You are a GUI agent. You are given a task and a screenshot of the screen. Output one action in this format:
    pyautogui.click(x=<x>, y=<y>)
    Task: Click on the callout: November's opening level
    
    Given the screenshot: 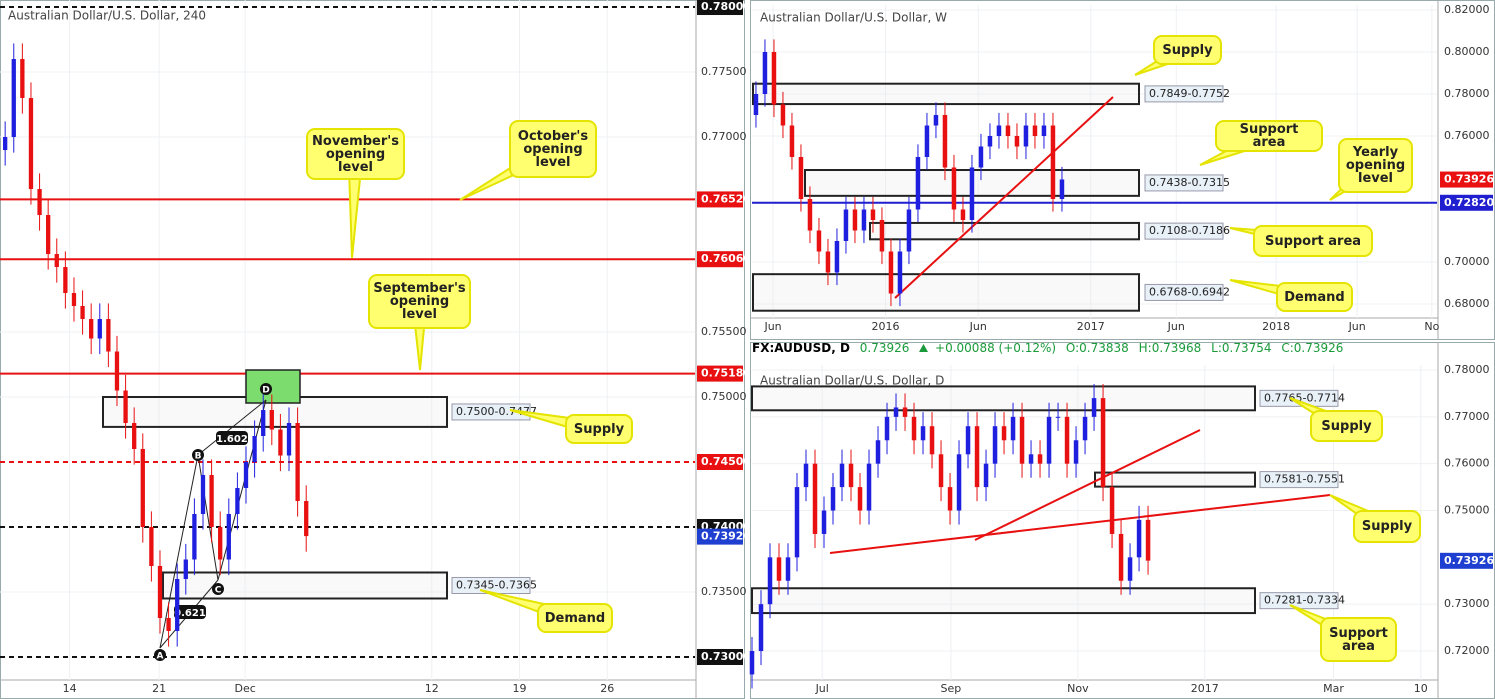 What is the action you would take?
    pyautogui.click(x=355, y=154)
    